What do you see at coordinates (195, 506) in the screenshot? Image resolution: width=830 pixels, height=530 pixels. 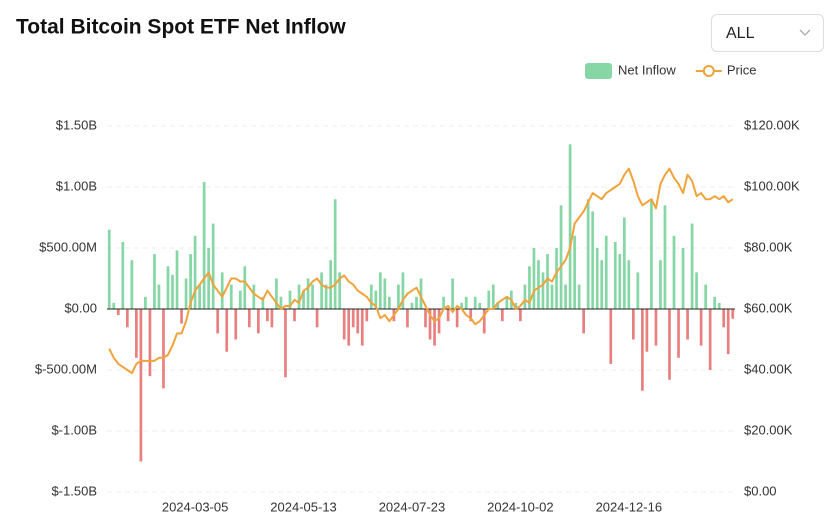 I see `x-tick-label: 2024-03-05` at bounding box center [195, 506].